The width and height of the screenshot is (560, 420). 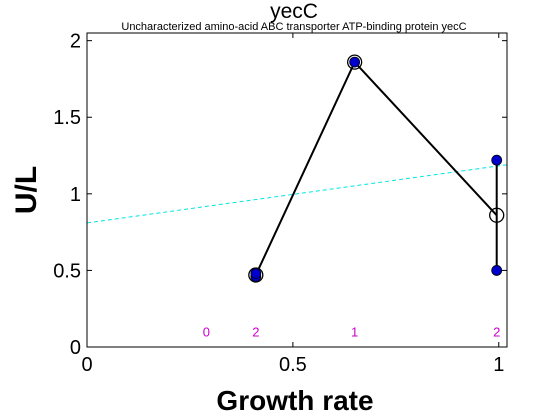 What do you see at coordinates (498, 365) in the screenshot?
I see `x-tick-label-2: 1` at bounding box center [498, 365].